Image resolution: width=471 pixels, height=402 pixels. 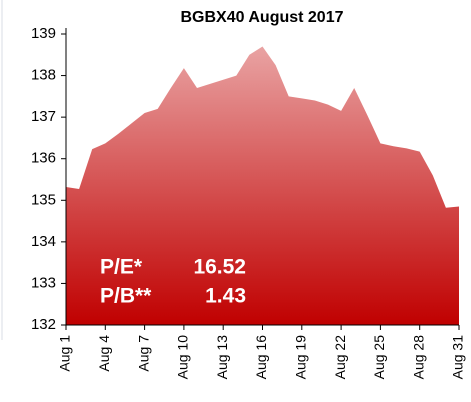 What do you see at coordinates (143, 353) in the screenshot?
I see `x-tick-label: Aug 7` at bounding box center [143, 353].